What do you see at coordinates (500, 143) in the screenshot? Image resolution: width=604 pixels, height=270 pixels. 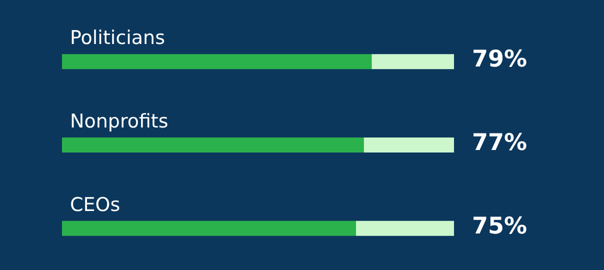 I see `data-label: 77%` at bounding box center [500, 143].